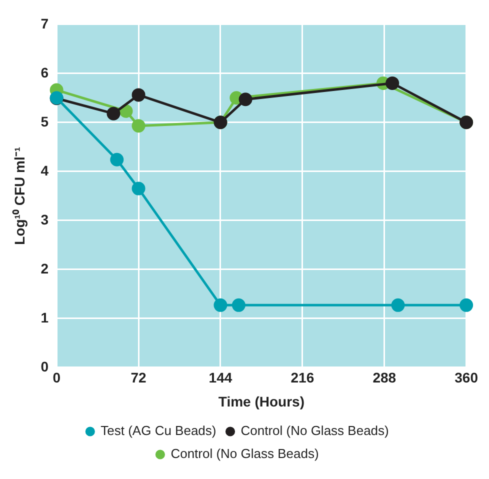  What do you see at coordinates (44, 170) in the screenshot?
I see `y-tick-label: 4` at bounding box center [44, 170].